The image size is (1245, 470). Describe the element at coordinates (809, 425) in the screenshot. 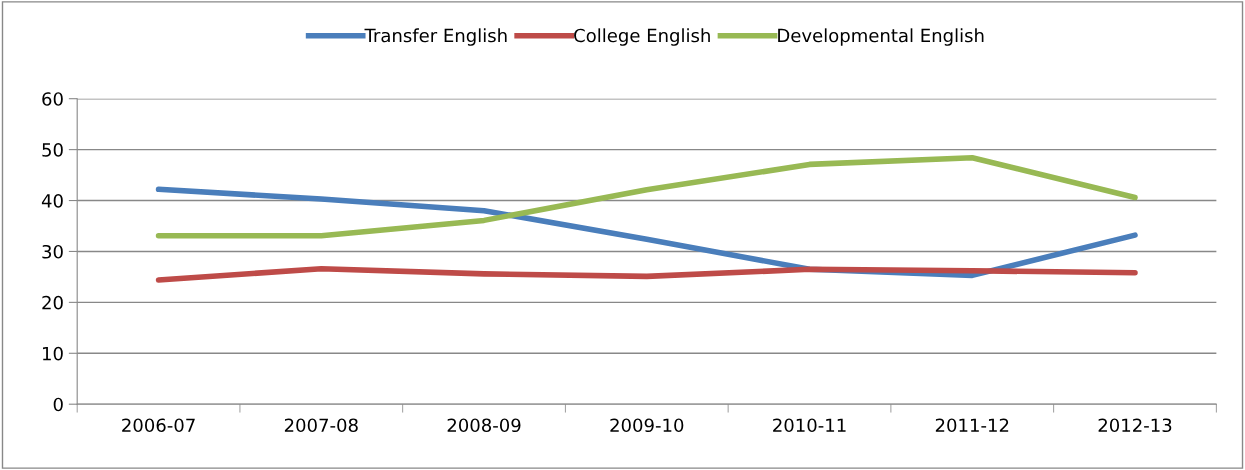

I see `x-tick-label: 2010-11` at that location.